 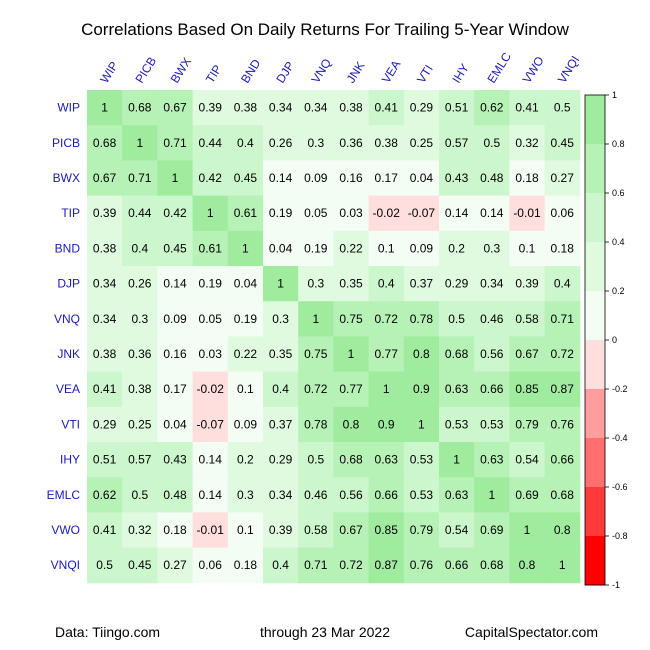 What do you see at coordinates (175, 319) in the screenshot?
I see `cell-value-label: 0.09` at bounding box center [175, 319].